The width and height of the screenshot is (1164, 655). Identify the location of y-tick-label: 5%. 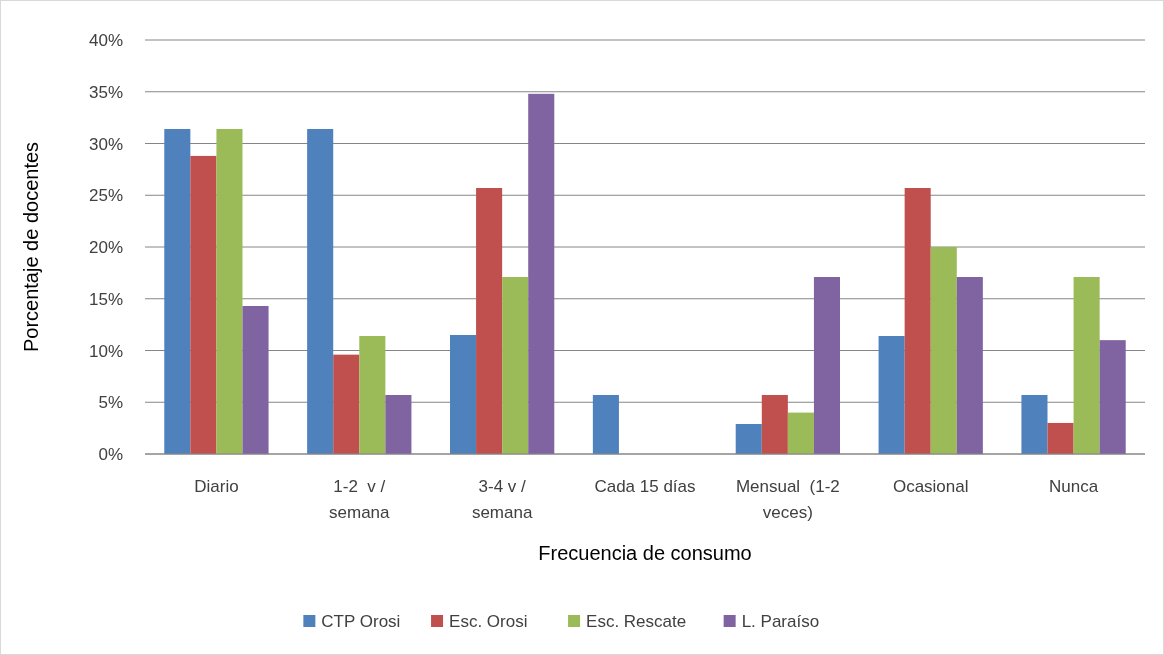
(110, 403).